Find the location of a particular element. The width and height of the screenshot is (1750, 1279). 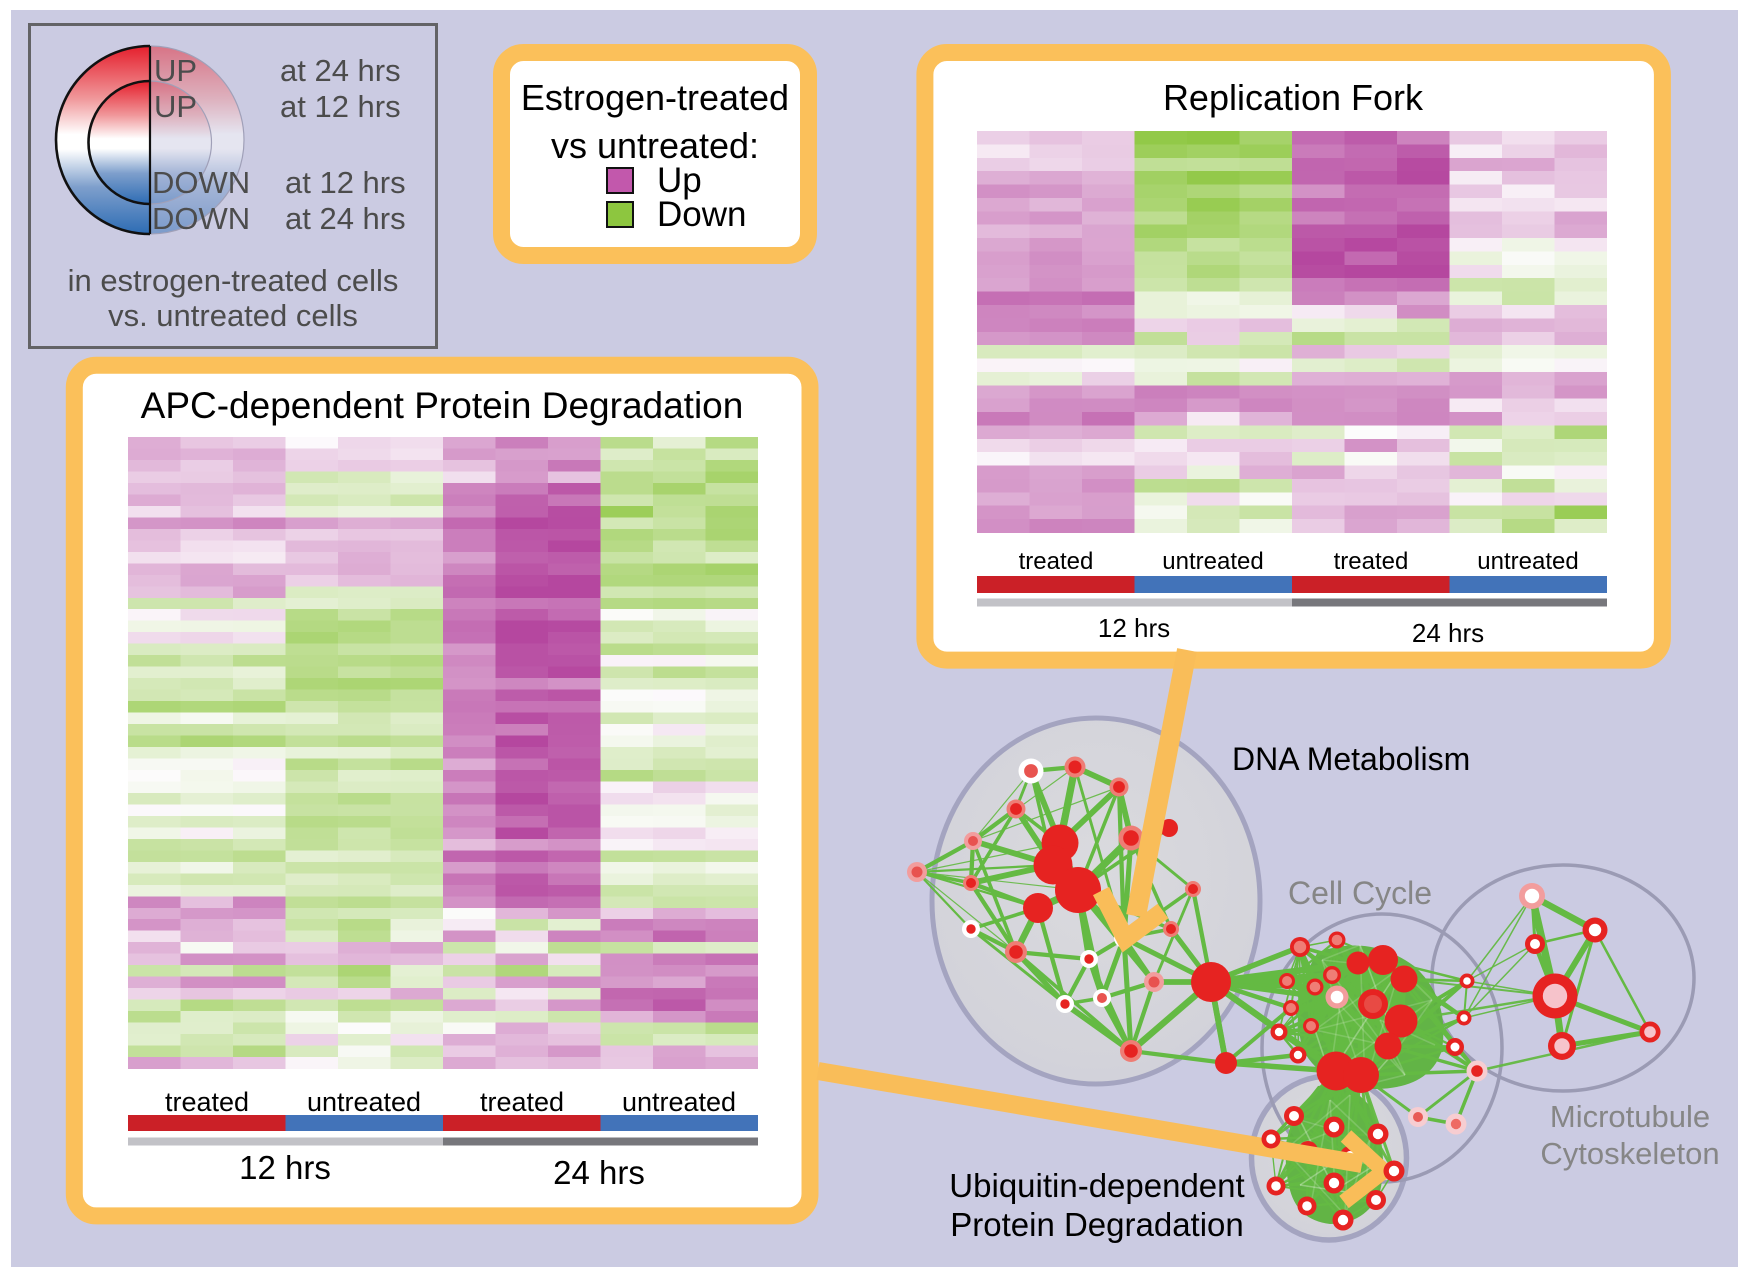

svg-text: Replication Fork is located at coordinates (1293, 97).